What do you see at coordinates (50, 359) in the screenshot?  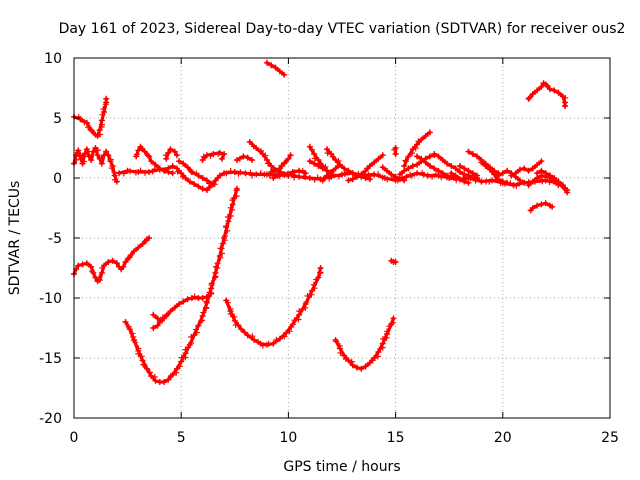 I see `y-tick-label: -15` at bounding box center [50, 359].